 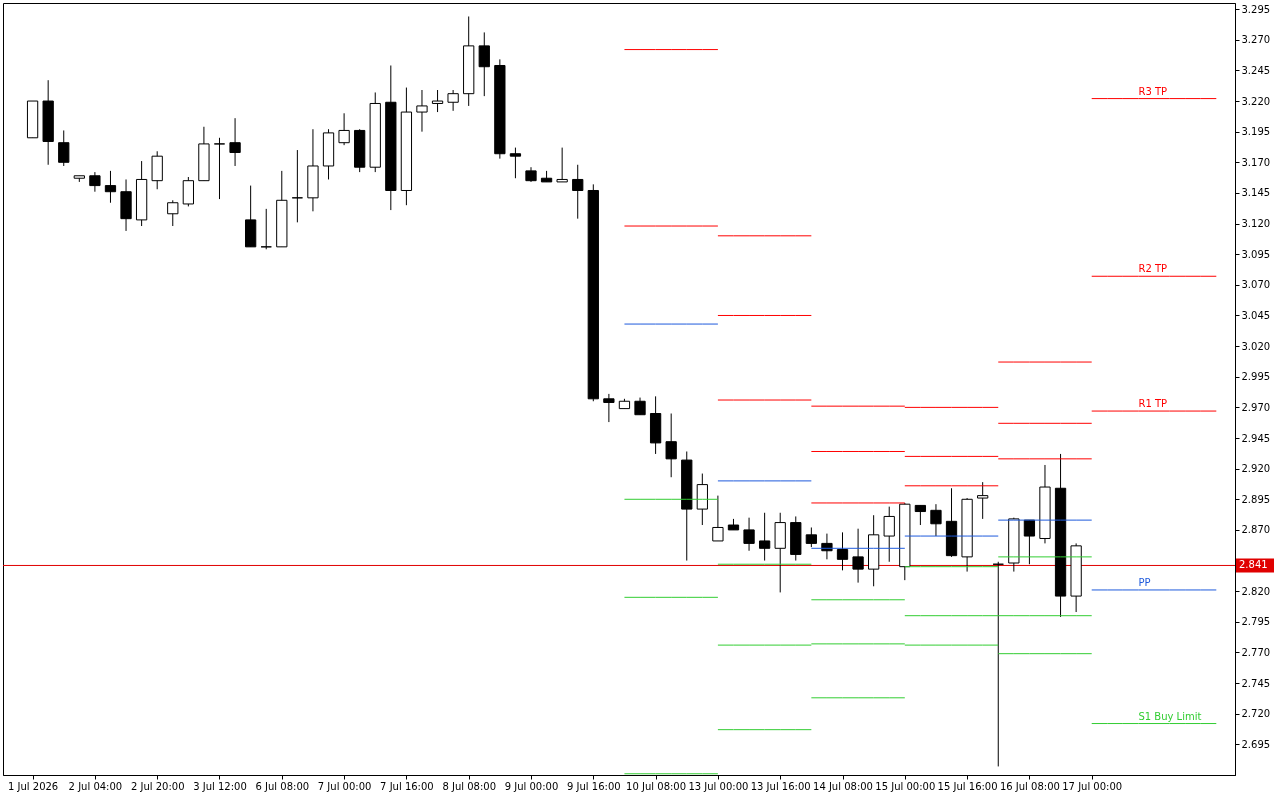 I want to click on y-tick-label: 3.295, so click(x=1256, y=9).